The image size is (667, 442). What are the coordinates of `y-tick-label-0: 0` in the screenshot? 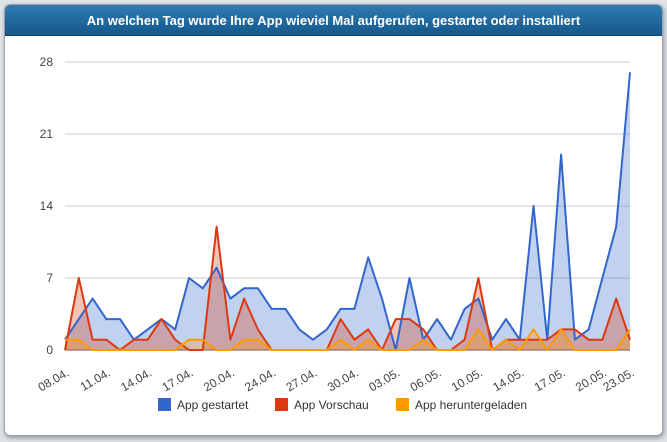 It's located at (49, 350).